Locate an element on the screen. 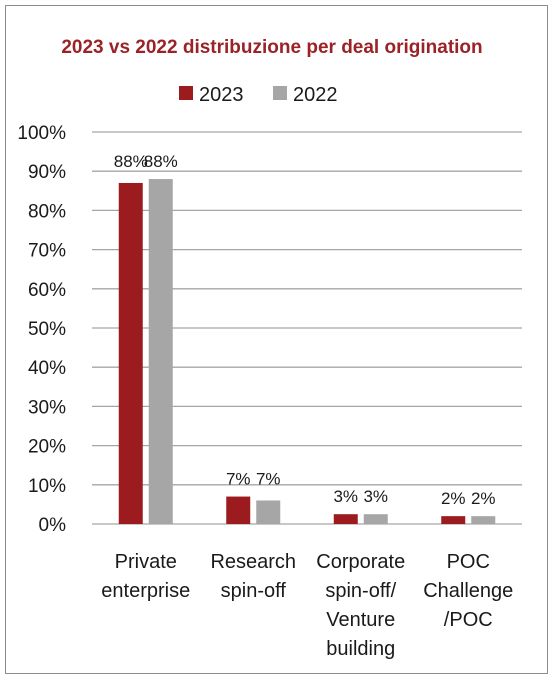  x-category-label-1: Research spin-off is located at coordinates (253, 576).